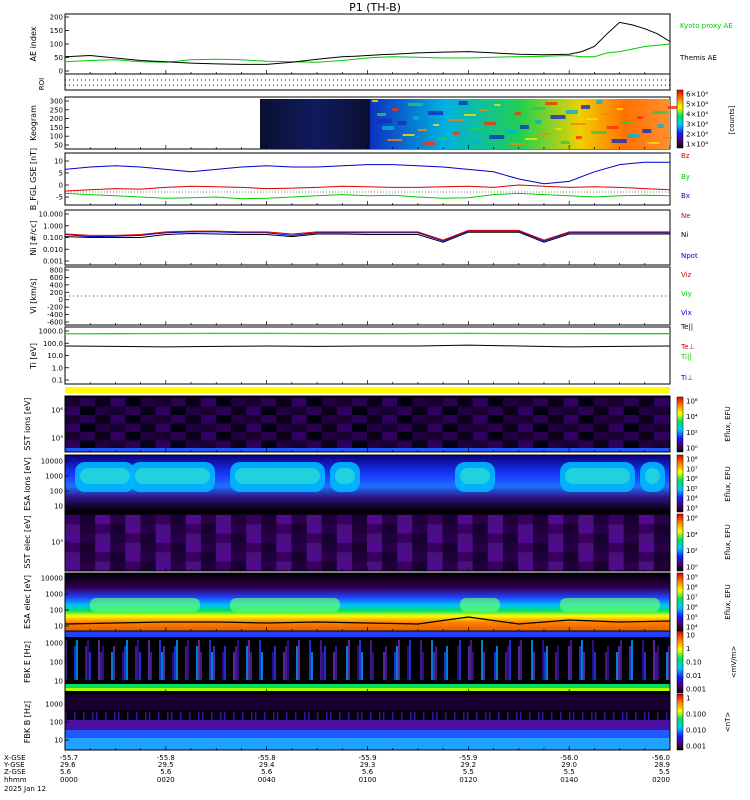 The height and width of the screenshot is (800, 750). What do you see at coordinates (54, 644) in the screenshot?
I see `fbk-e-ytick-label: 1000` at bounding box center [54, 644].